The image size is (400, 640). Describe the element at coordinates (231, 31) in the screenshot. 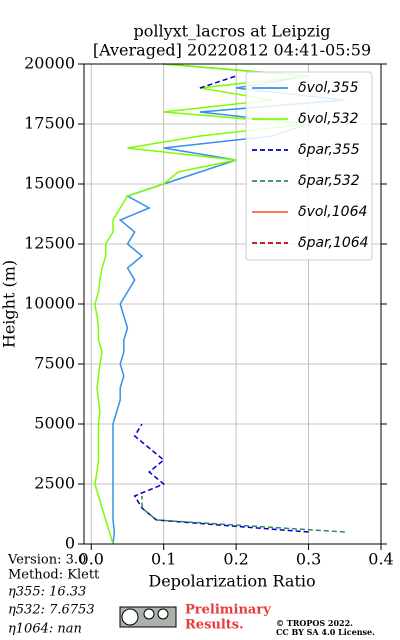

I see `chart-title: pollyxt_lacros at Leipzig` at that location.